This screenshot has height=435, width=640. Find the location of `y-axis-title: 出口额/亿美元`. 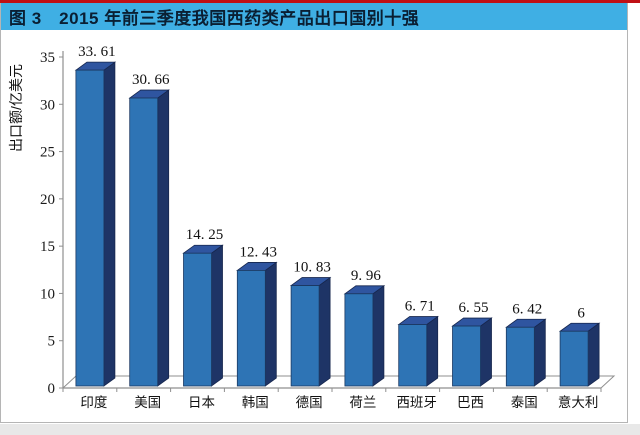

y-axis-title: 出口额/亿美元 is located at coordinates (16, 108).